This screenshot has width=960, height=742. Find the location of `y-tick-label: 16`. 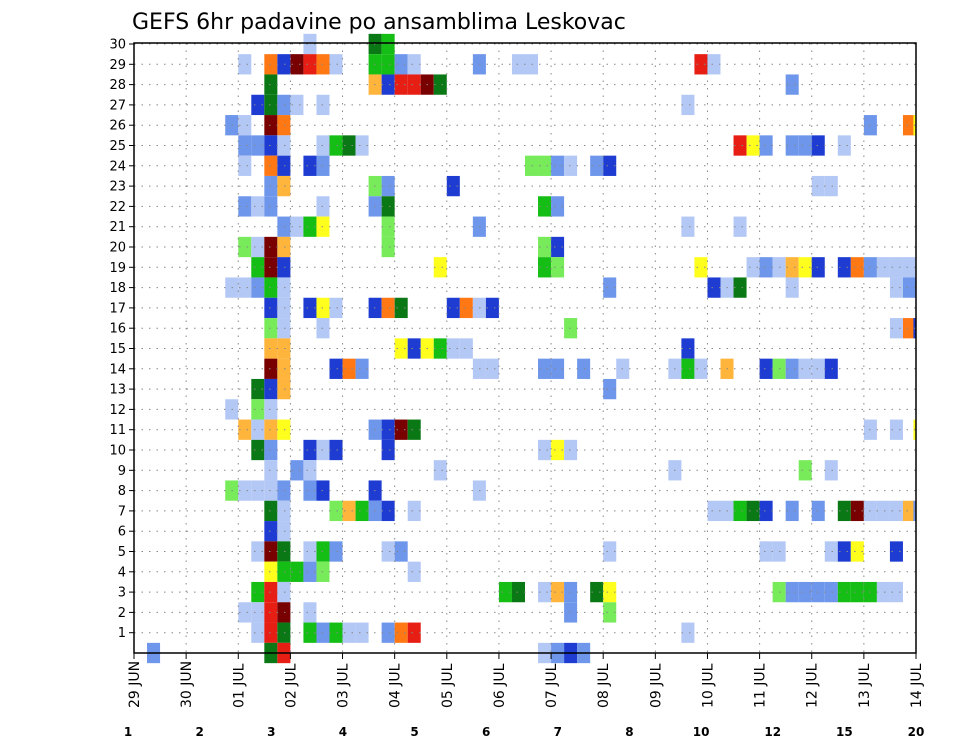

y-tick-label: 16 is located at coordinates (117, 329).